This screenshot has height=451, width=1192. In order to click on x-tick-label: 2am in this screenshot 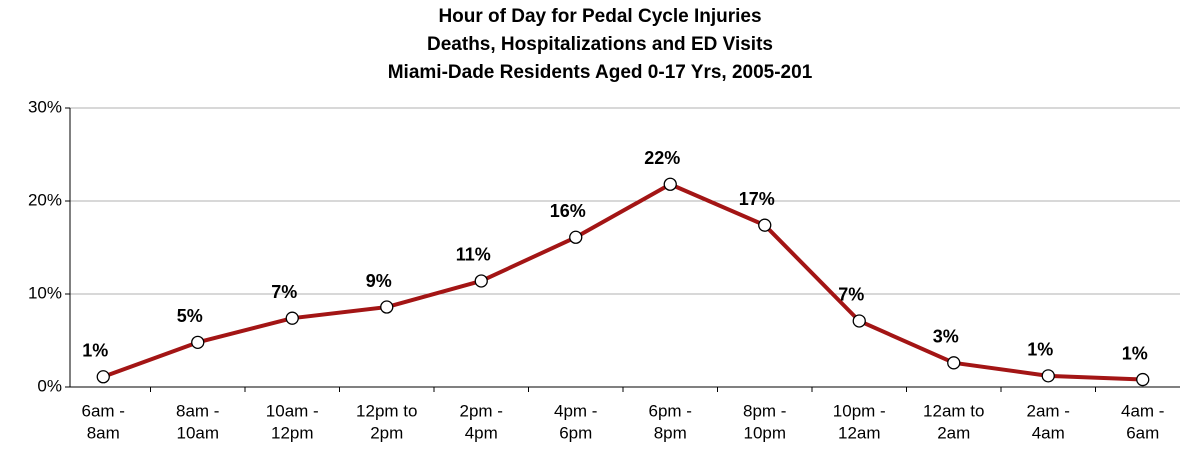, I will do `click(953, 432)`.